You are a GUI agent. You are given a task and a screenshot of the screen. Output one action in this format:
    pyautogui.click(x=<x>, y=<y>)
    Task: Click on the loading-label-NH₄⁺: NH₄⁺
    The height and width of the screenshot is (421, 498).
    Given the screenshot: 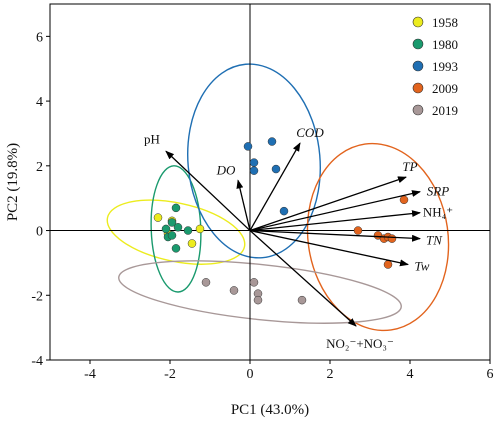 What is the action you would take?
    pyautogui.click(x=438, y=212)
    